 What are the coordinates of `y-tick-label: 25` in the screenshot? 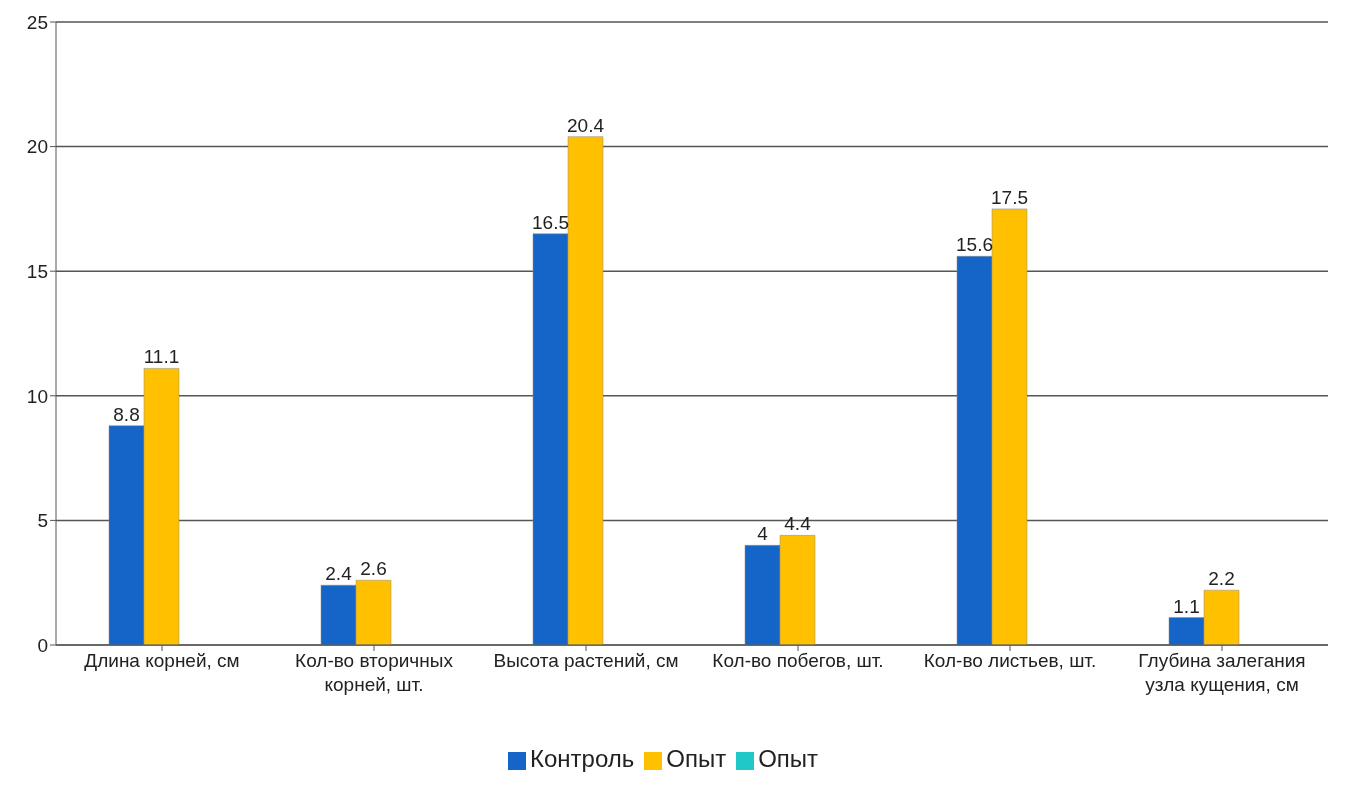 It's located at (37, 22).